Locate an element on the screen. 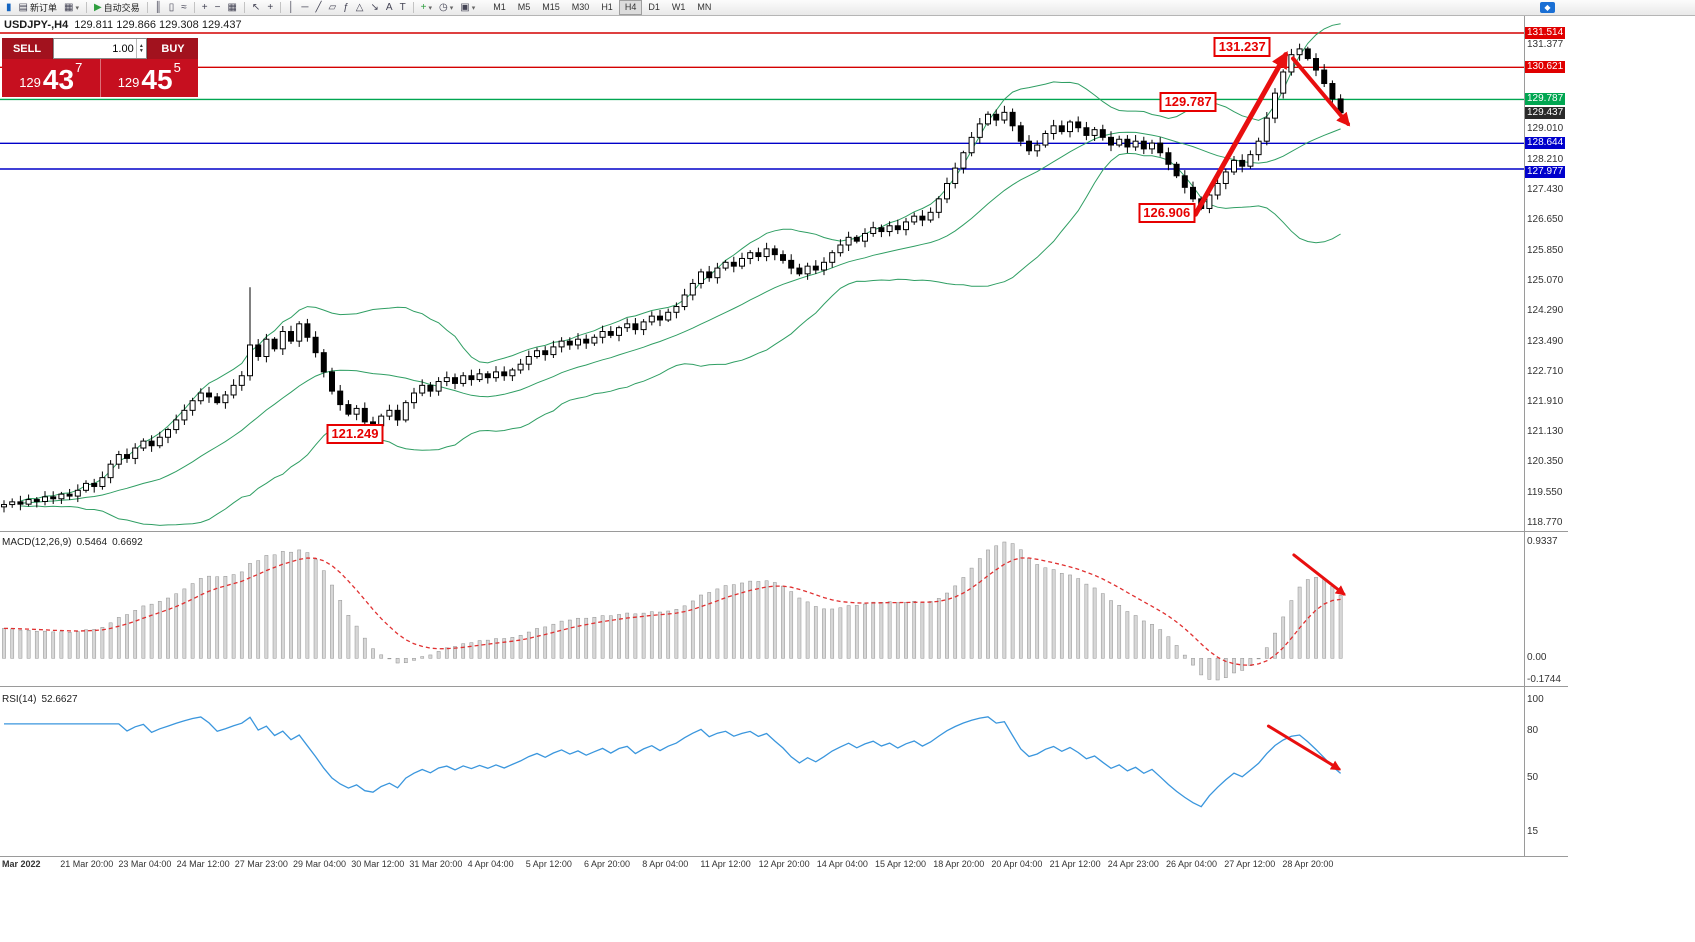 Image resolution: width=1695 pixels, height=942 pixels. timeframe-h4: H4 is located at coordinates (630, 7).